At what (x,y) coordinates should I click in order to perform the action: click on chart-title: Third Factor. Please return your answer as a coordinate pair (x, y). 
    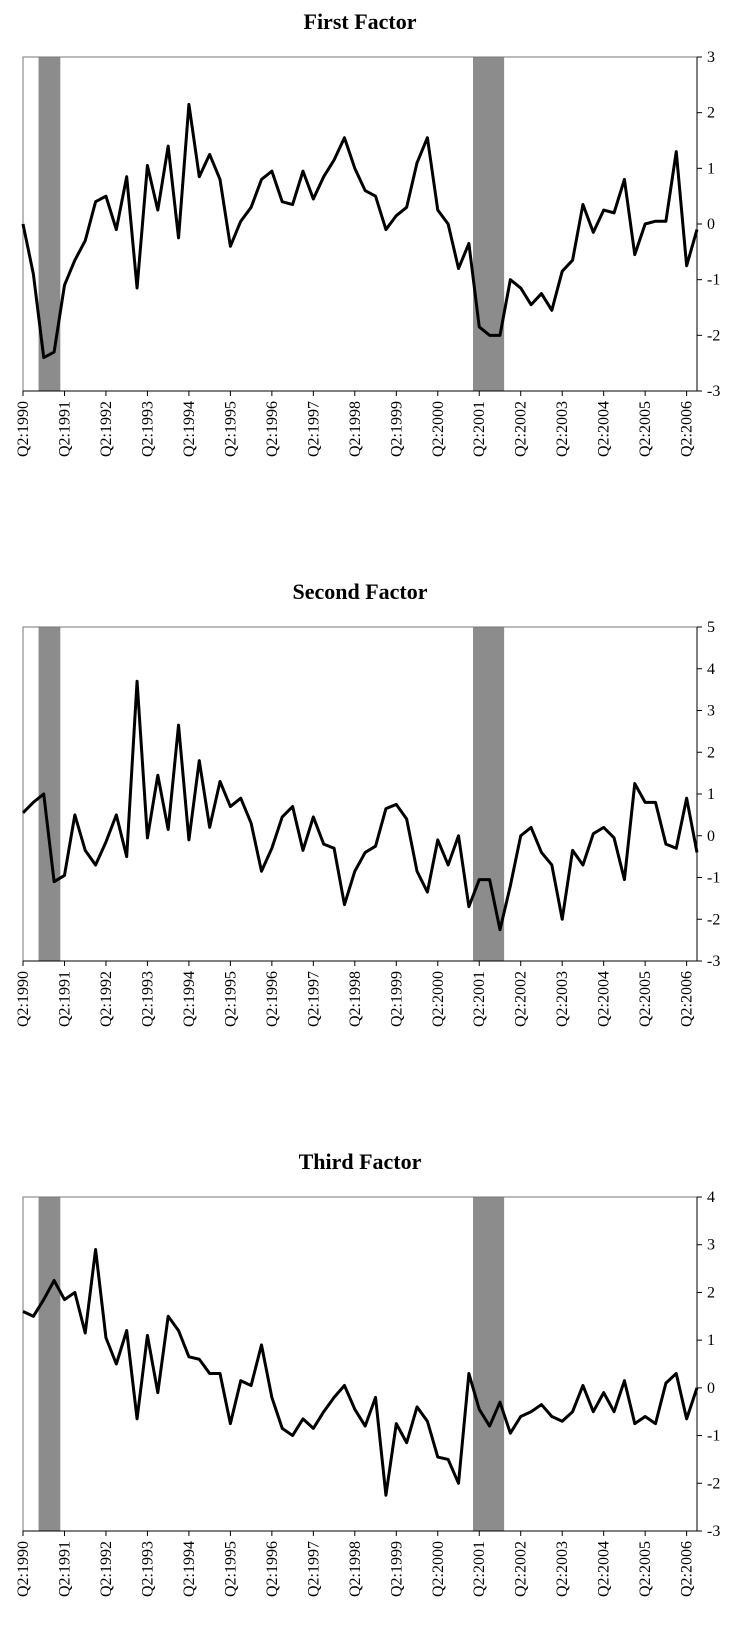
    Looking at the image, I should click on (360, 1161).